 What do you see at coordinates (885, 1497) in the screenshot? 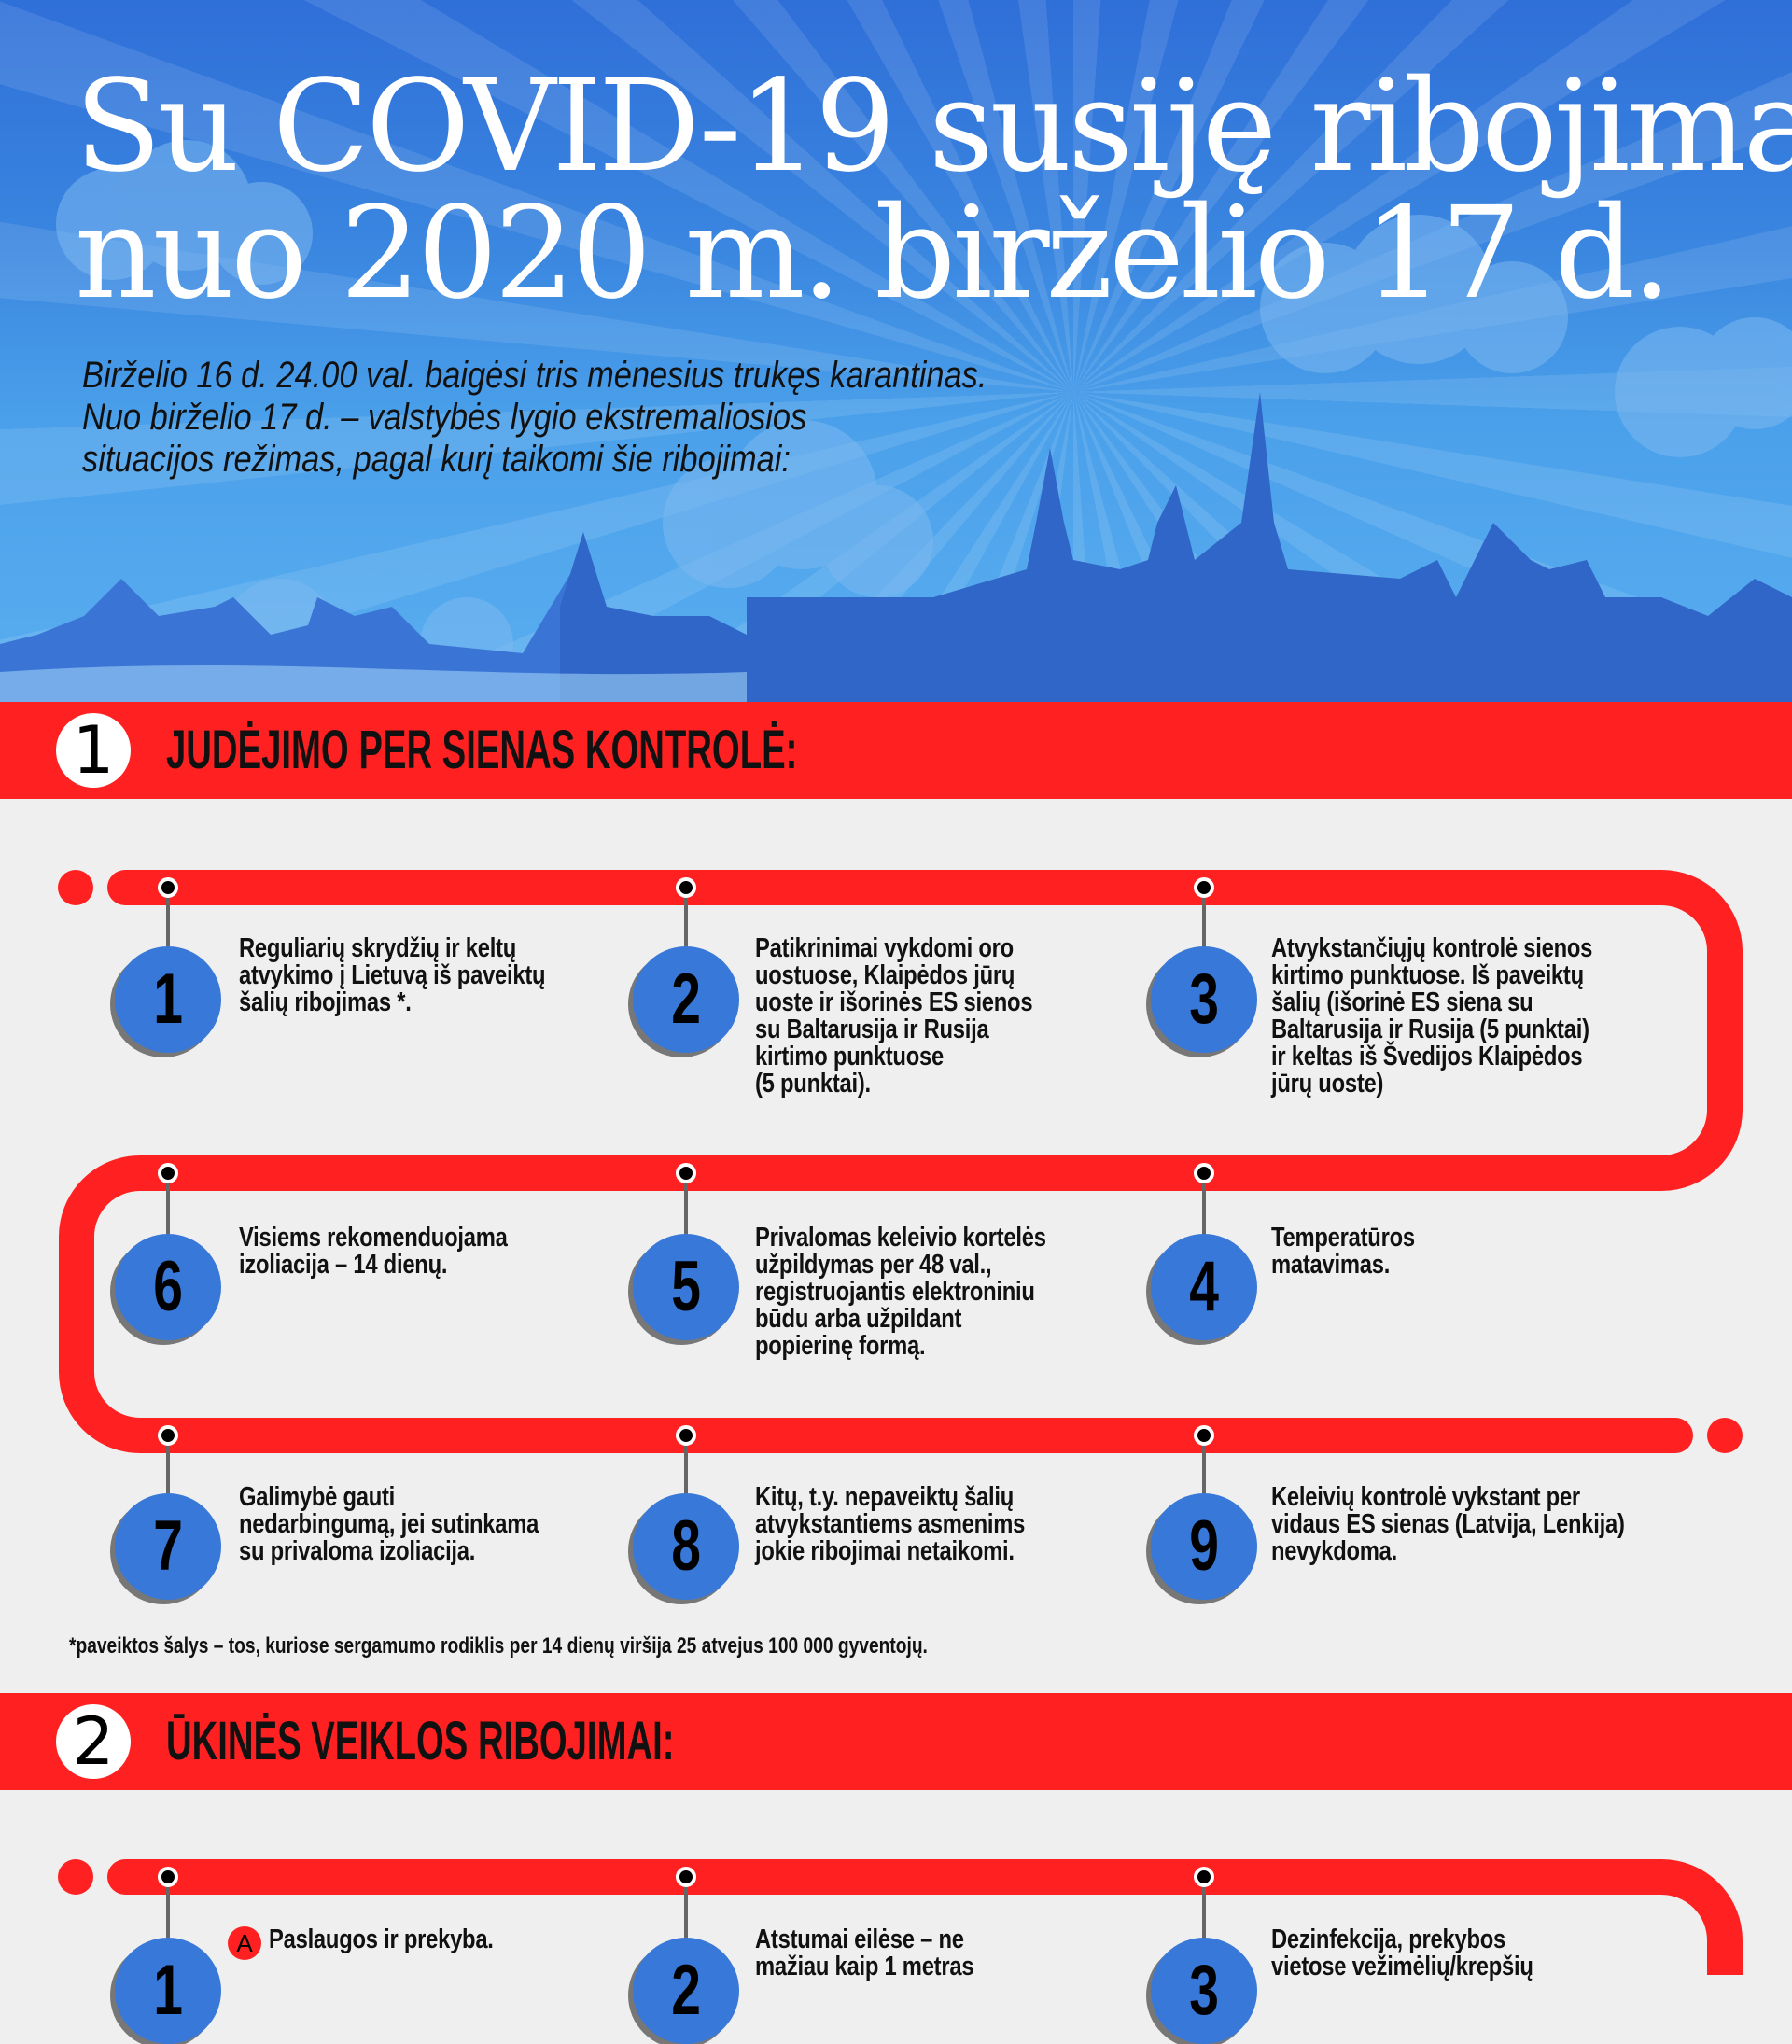
I see `description-line: Kitų, t.y. nepaveiktų šalių` at bounding box center [885, 1497].